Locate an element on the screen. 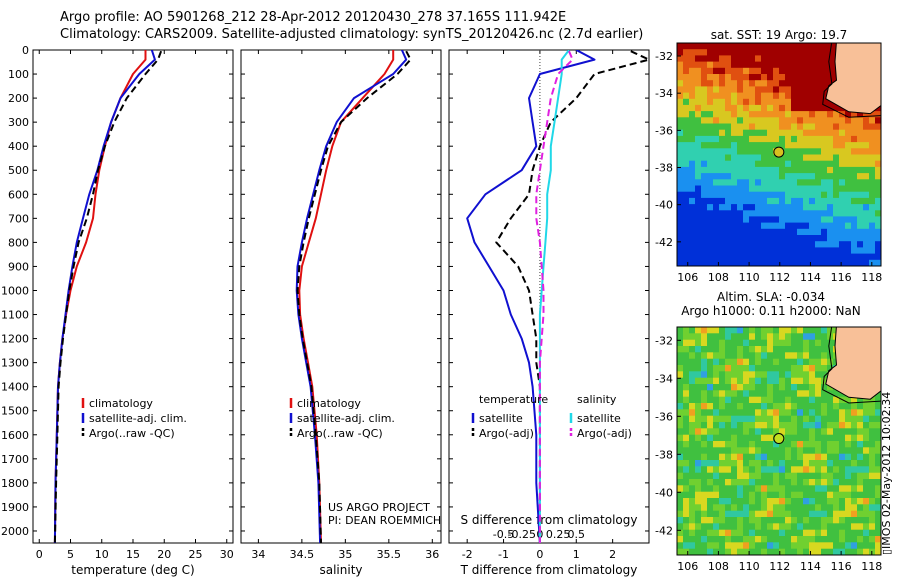  x-tick-label: -1 is located at coordinates (503, 554).